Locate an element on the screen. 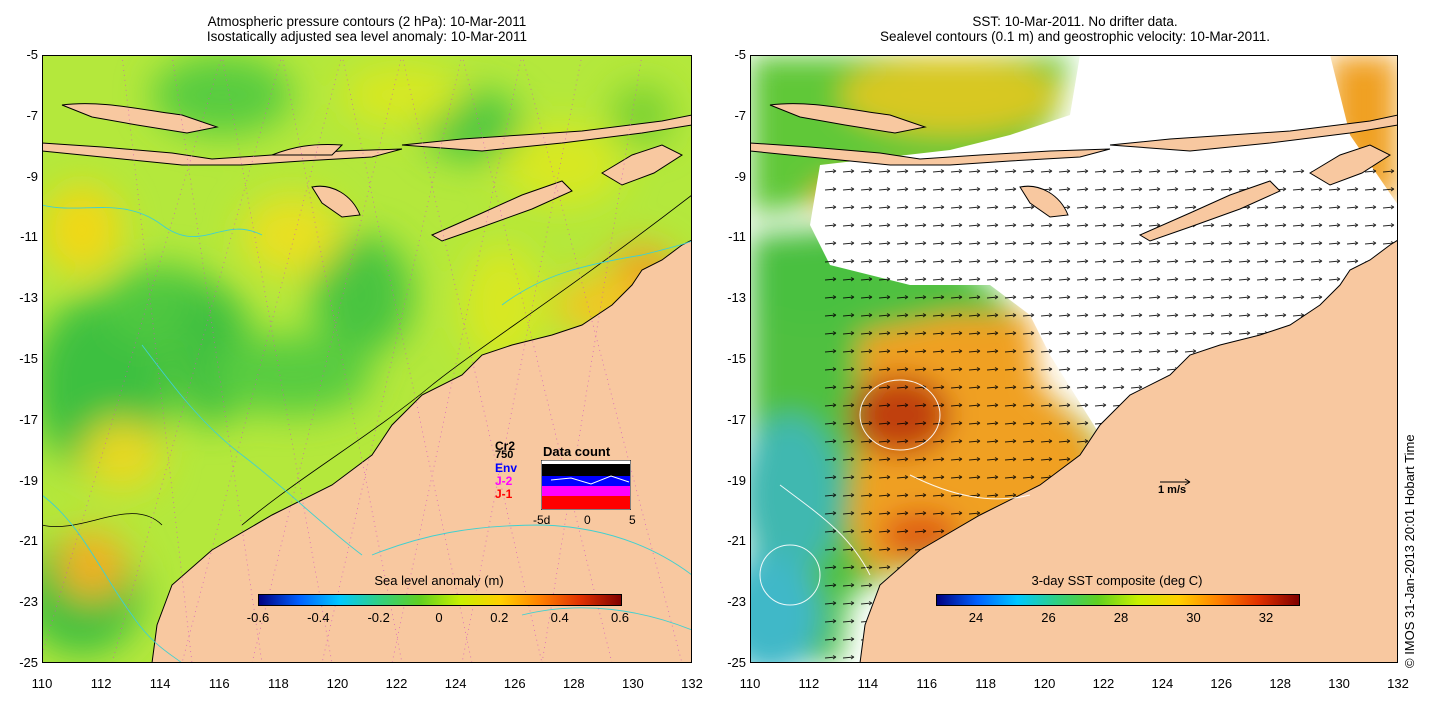 This screenshot has width=1440, height=710. right-x-tick: 110 is located at coordinates (750, 683).